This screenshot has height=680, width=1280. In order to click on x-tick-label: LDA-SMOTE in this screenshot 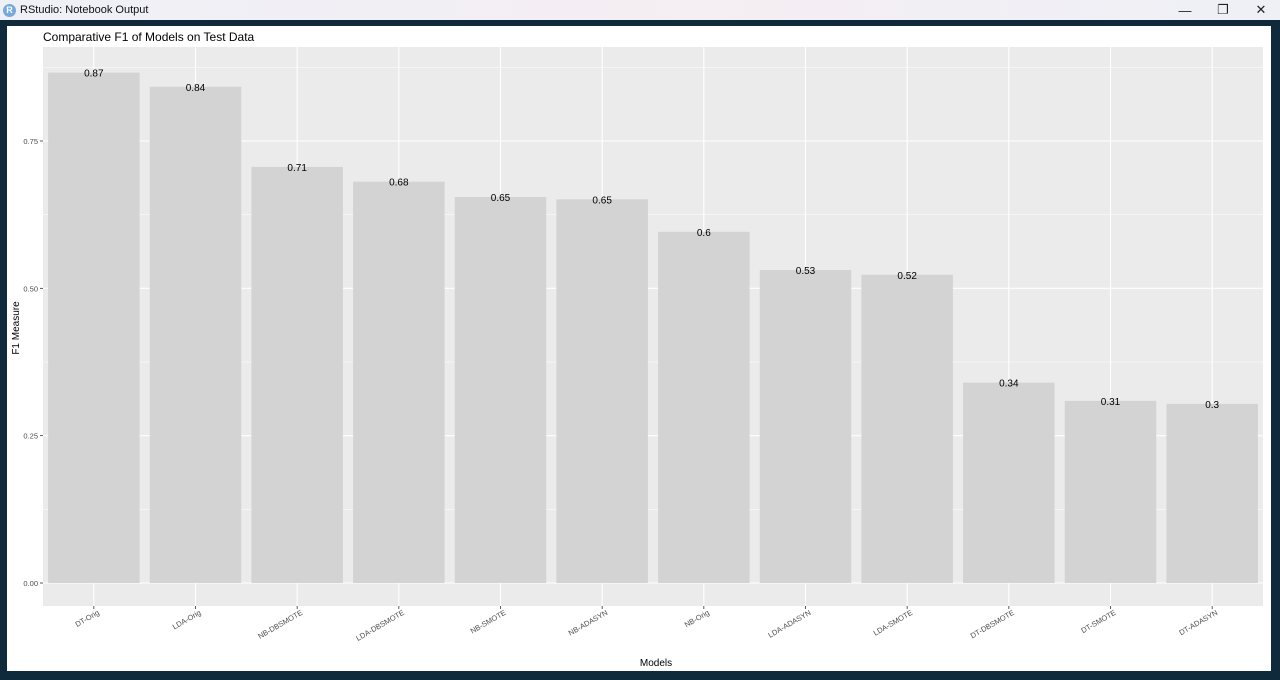, I will do `click(893, 623)`.